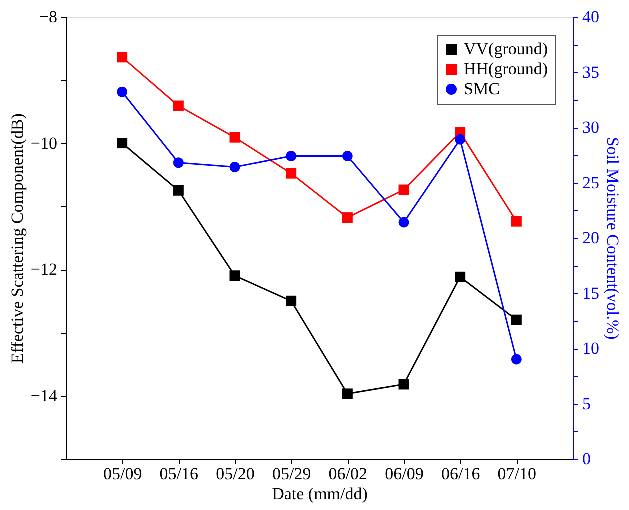 The width and height of the screenshot is (629, 510). What do you see at coordinates (591, 72) in the screenshot?
I see `y2-tick-label: 35` at bounding box center [591, 72].